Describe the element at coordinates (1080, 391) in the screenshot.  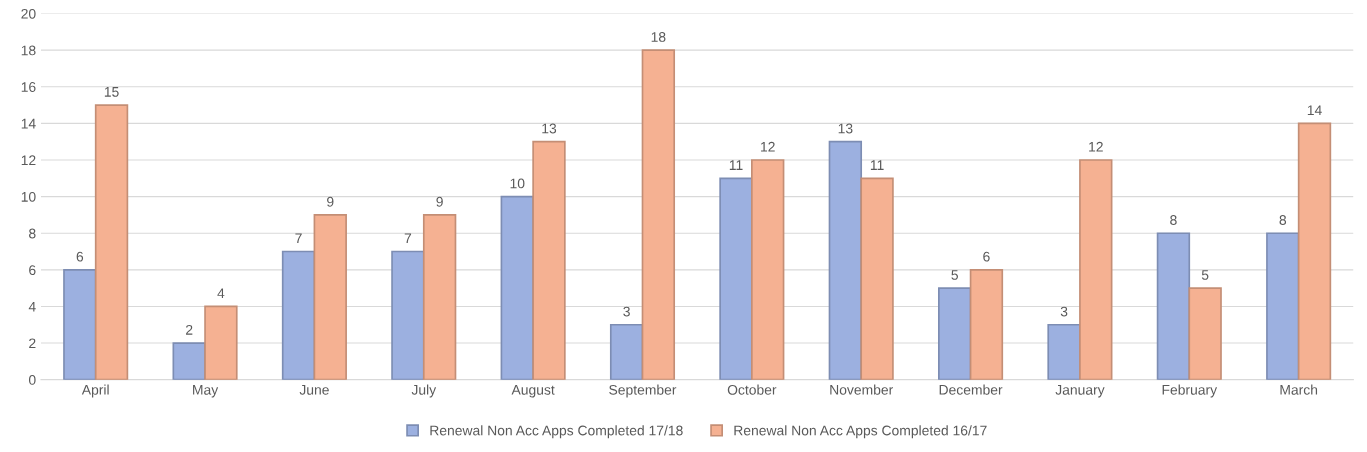
I see `x-tick-label: January` at that location.